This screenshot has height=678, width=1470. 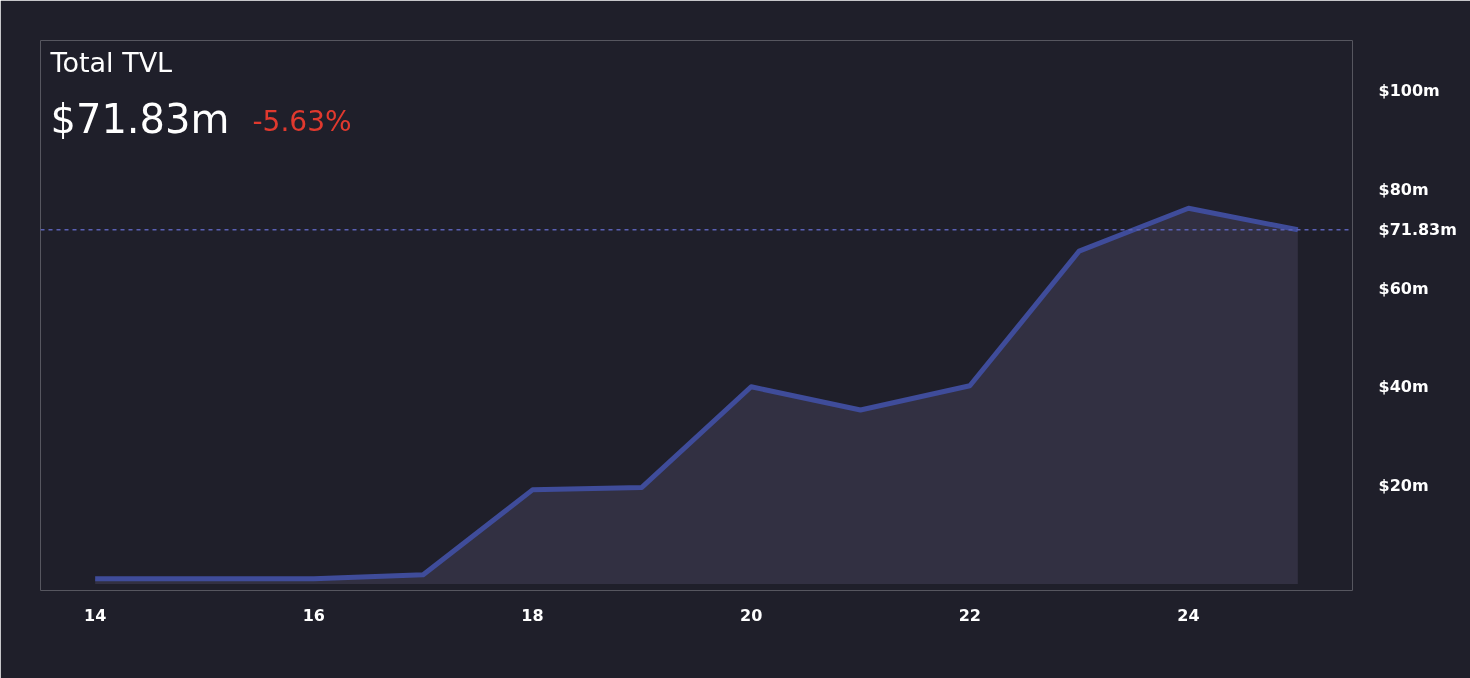 I want to click on ref-line-label: $71.83m, so click(x=1417, y=230).